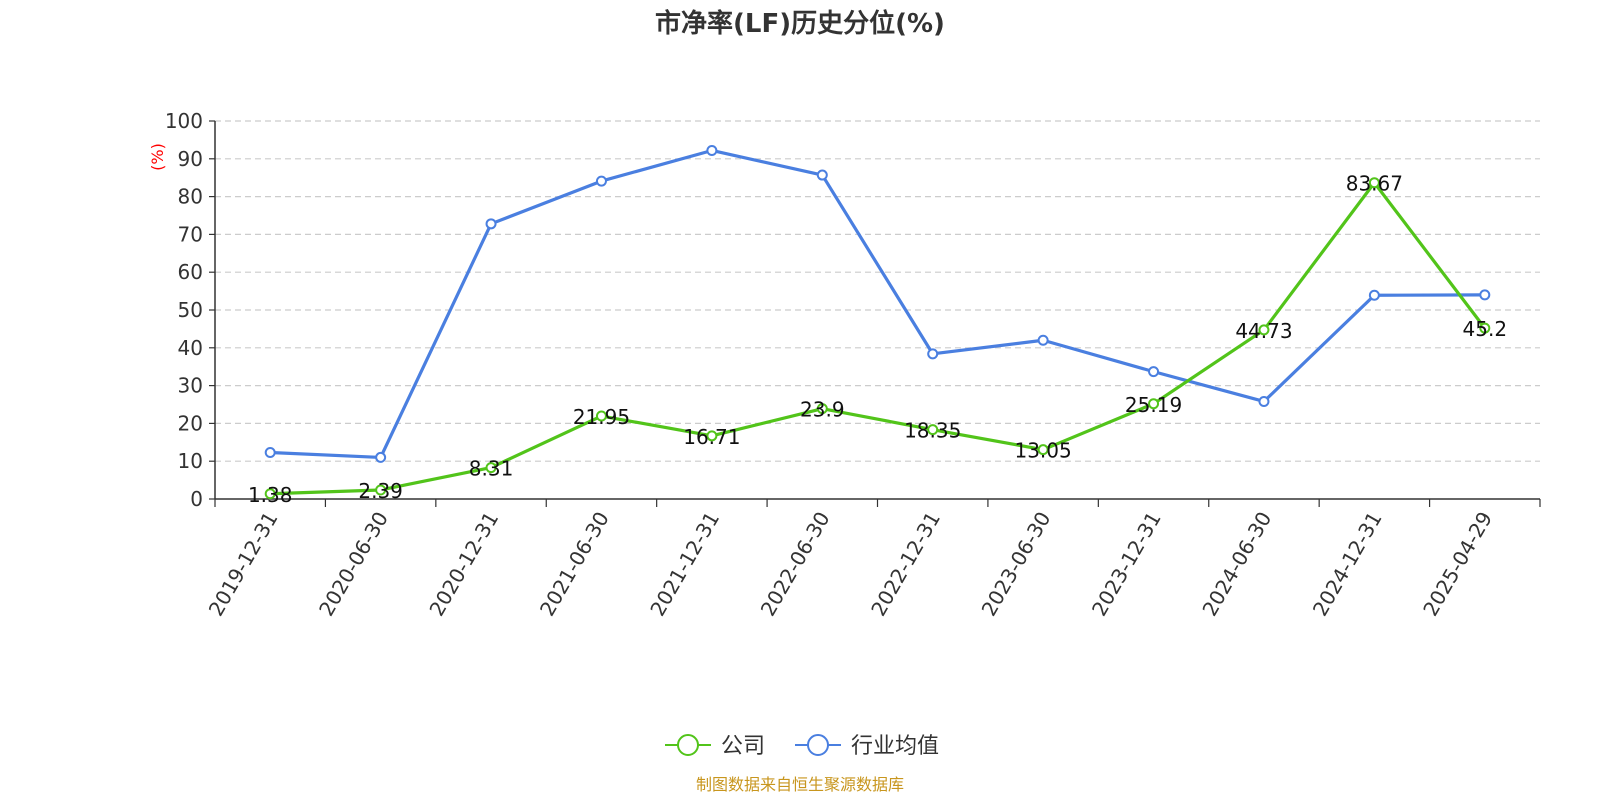 Image resolution: width=1600 pixels, height=804 pixels. What do you see at coordinates (1016, 564) in the screenshot?
I see `x-tick-label: 2023-06-30` at bounding box center [1016, 564].